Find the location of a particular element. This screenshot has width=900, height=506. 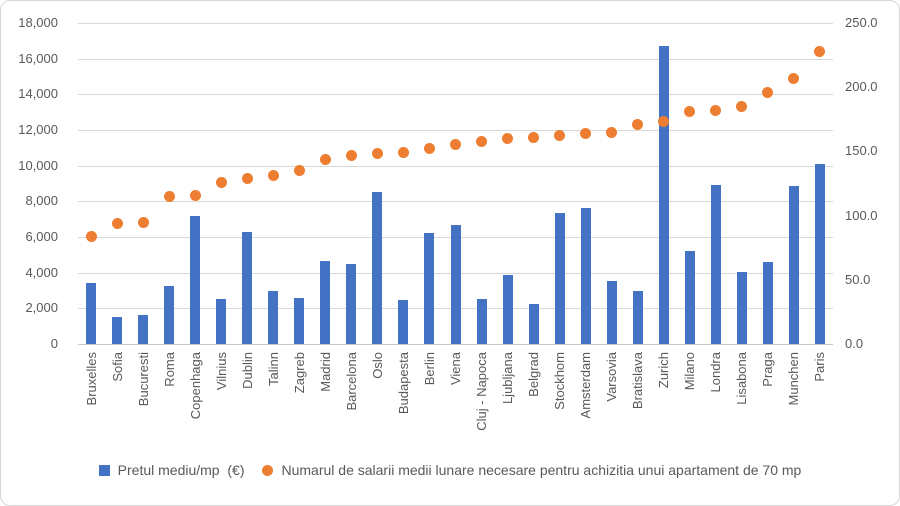

salary-dot-budapesta is located at coordinates (403, 153).